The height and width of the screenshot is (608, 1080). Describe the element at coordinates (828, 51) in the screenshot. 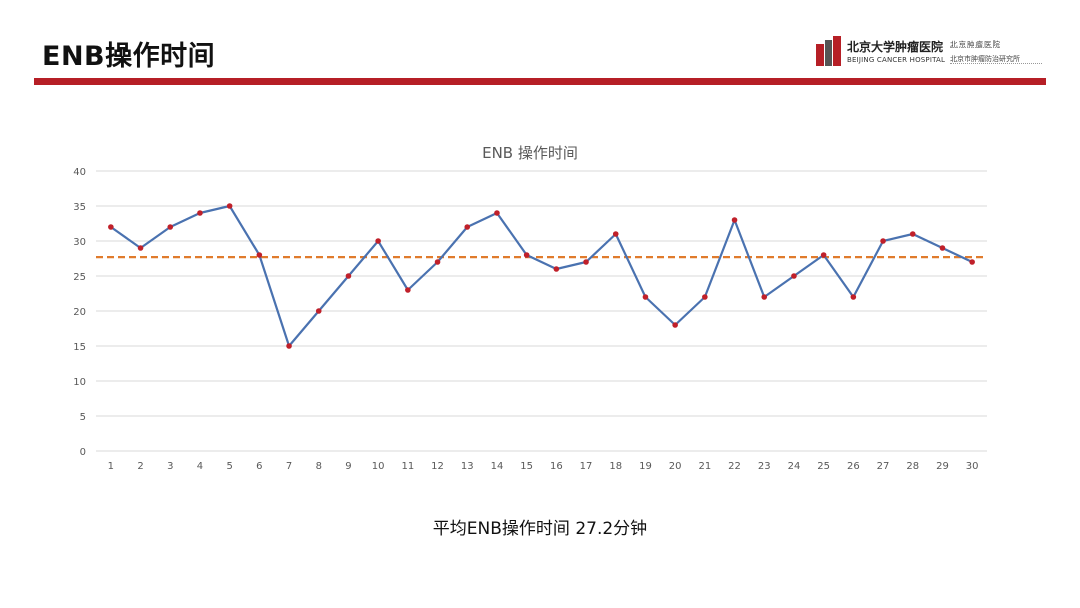

I see `hospital-logo-icon` at that location.